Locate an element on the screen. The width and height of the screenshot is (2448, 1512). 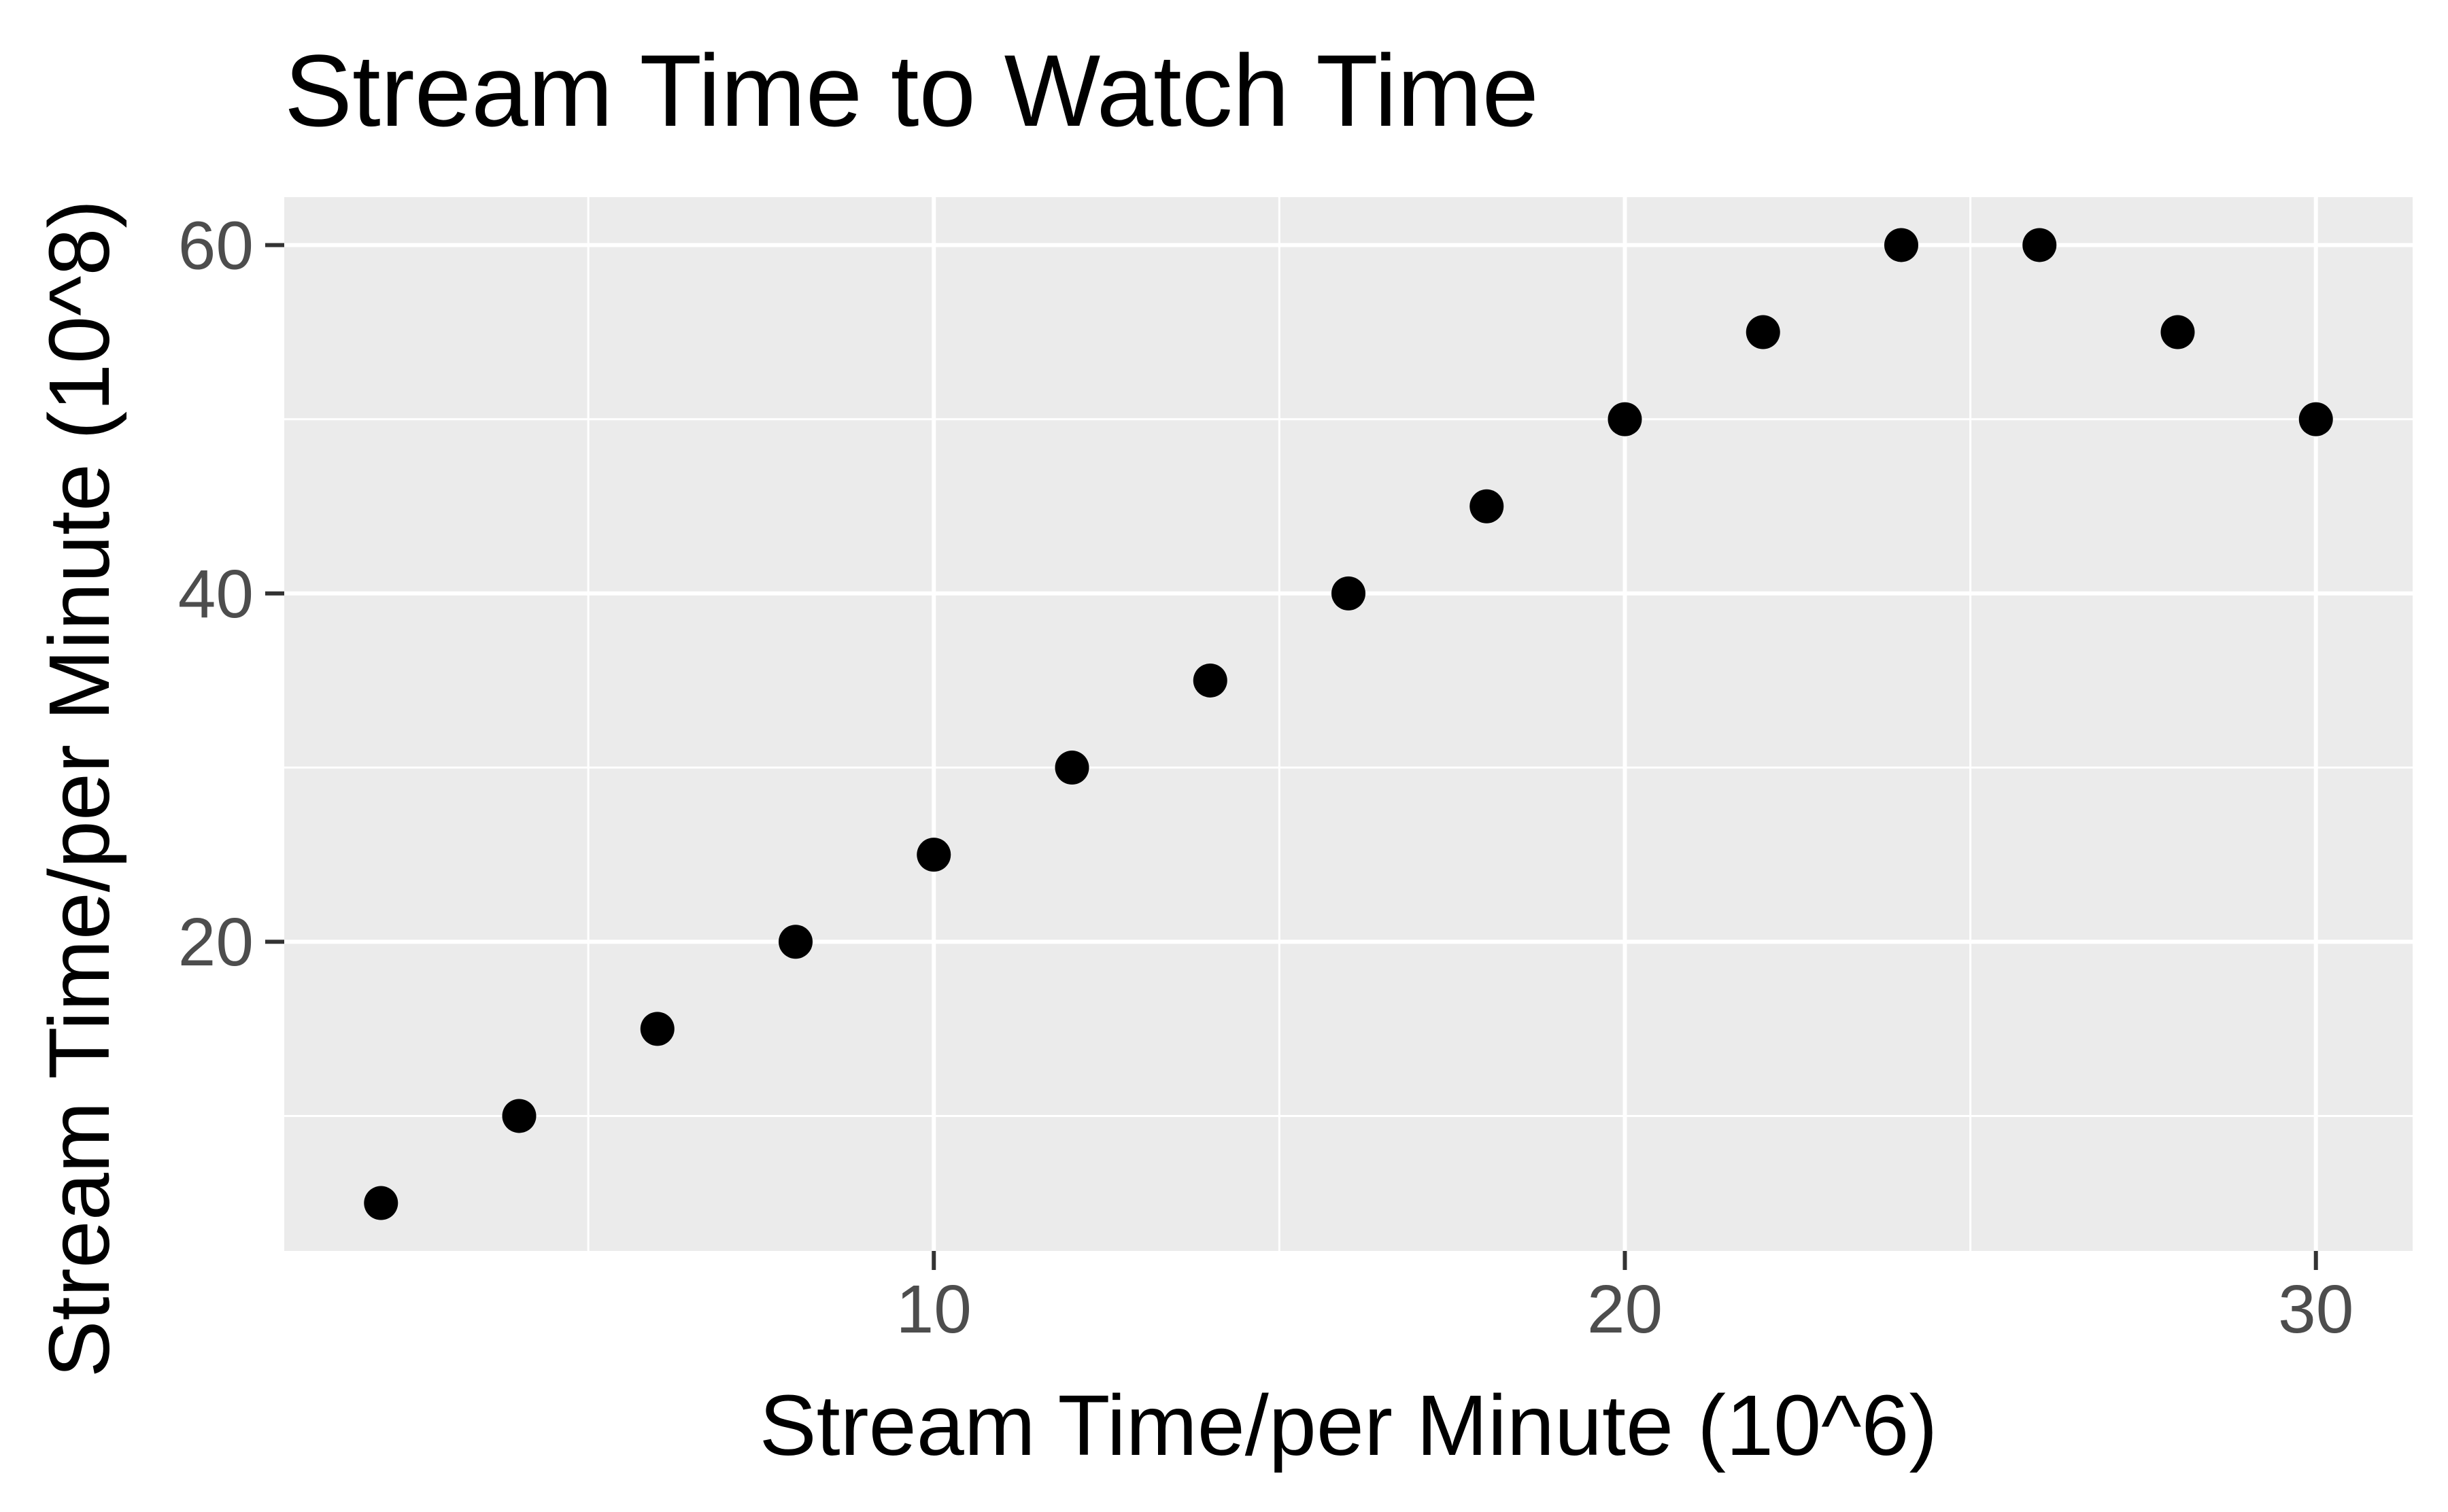
x-axis-title: Stream Time/per Minute (10^6) is located at coordinates (1349, 1425).